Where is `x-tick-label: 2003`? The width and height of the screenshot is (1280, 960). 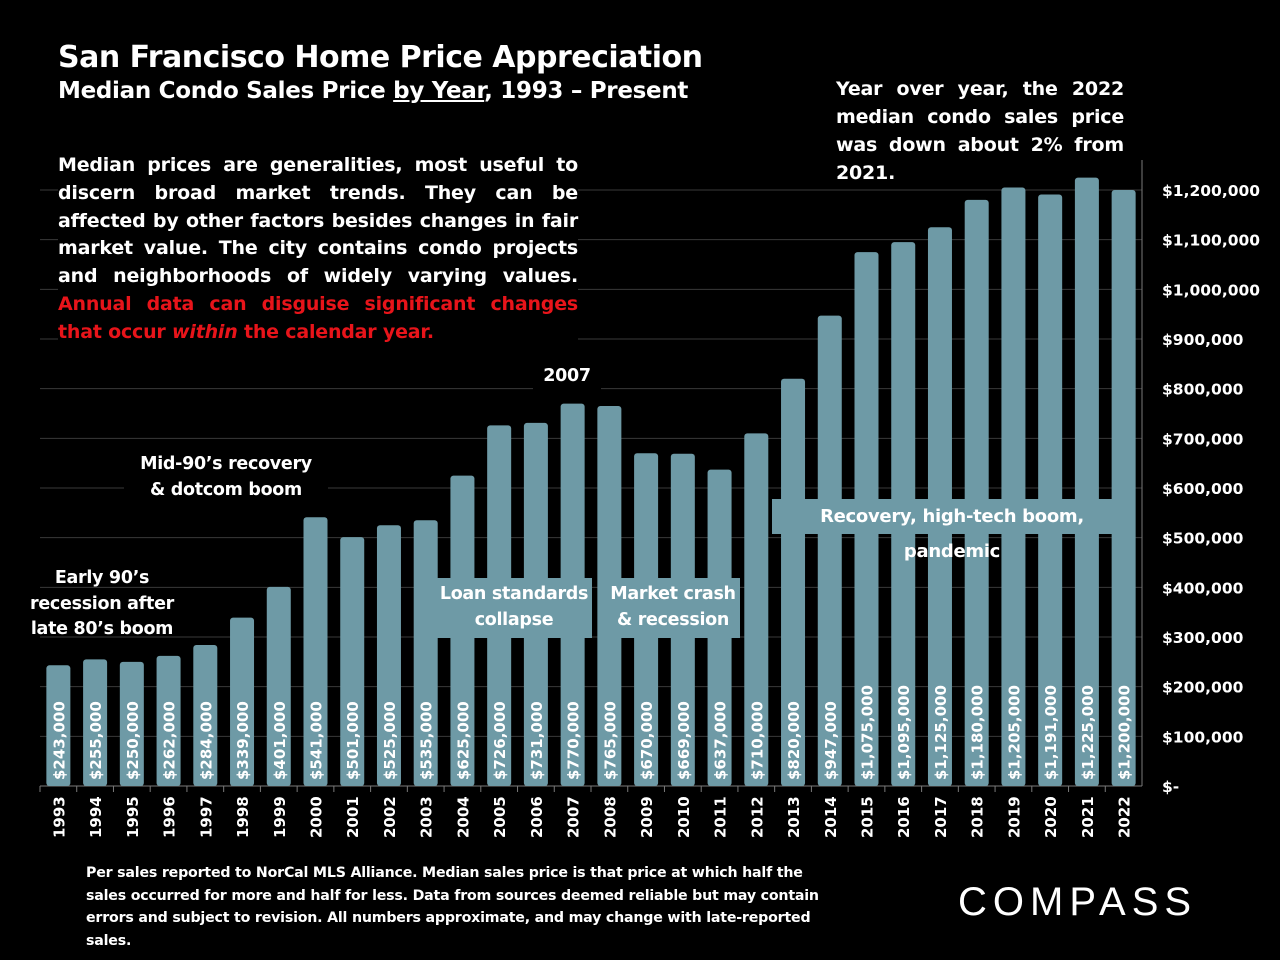 x-tick-label: 2003 is located at coordinates (427, 817).